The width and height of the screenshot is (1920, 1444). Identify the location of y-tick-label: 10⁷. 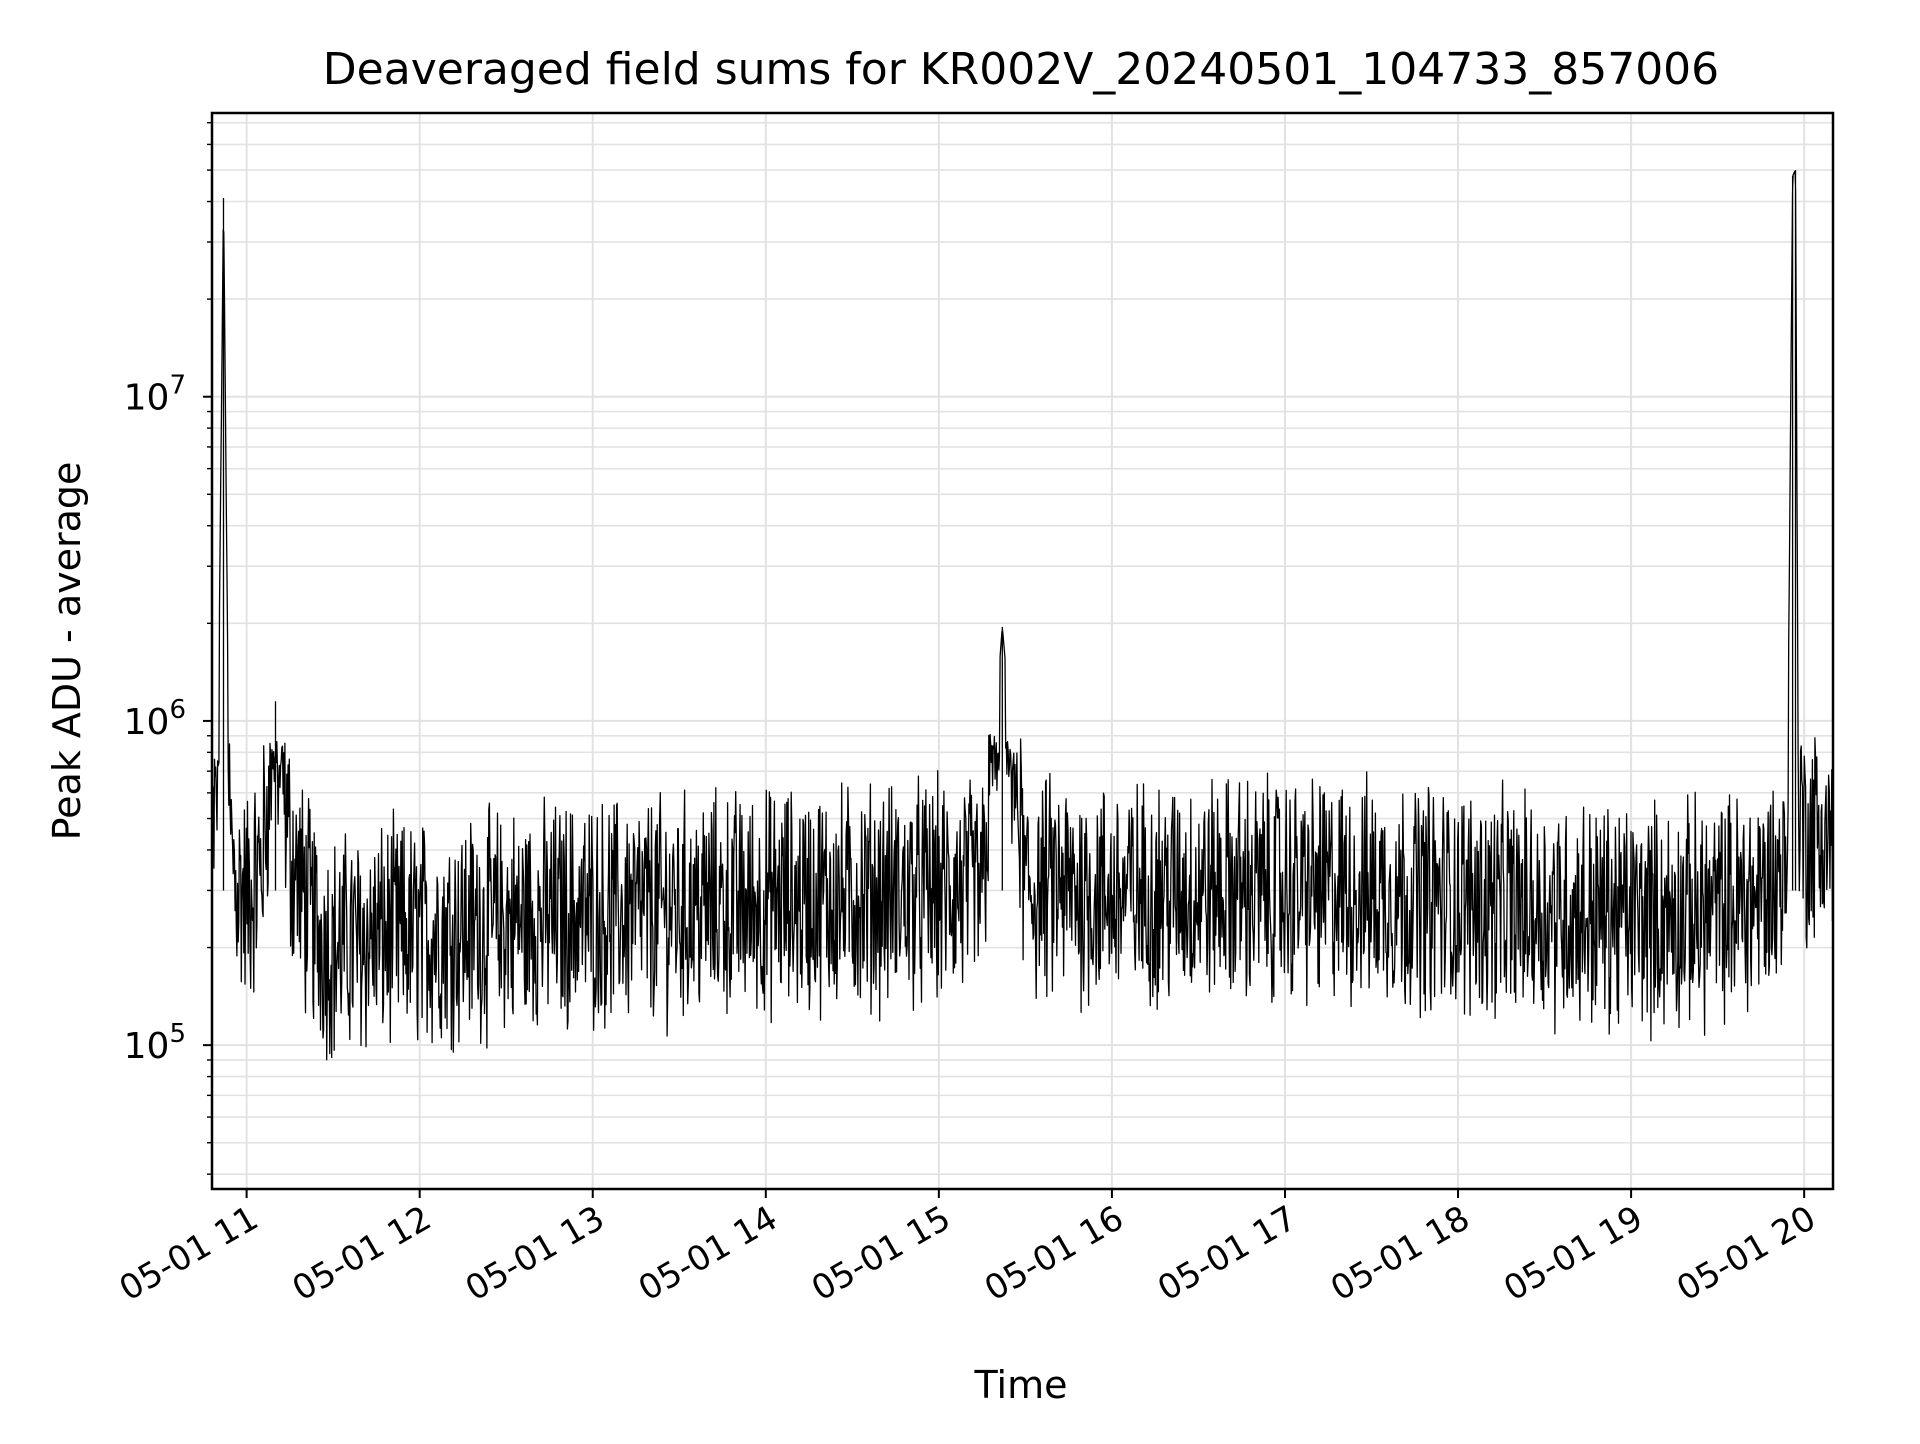
(155, 395).